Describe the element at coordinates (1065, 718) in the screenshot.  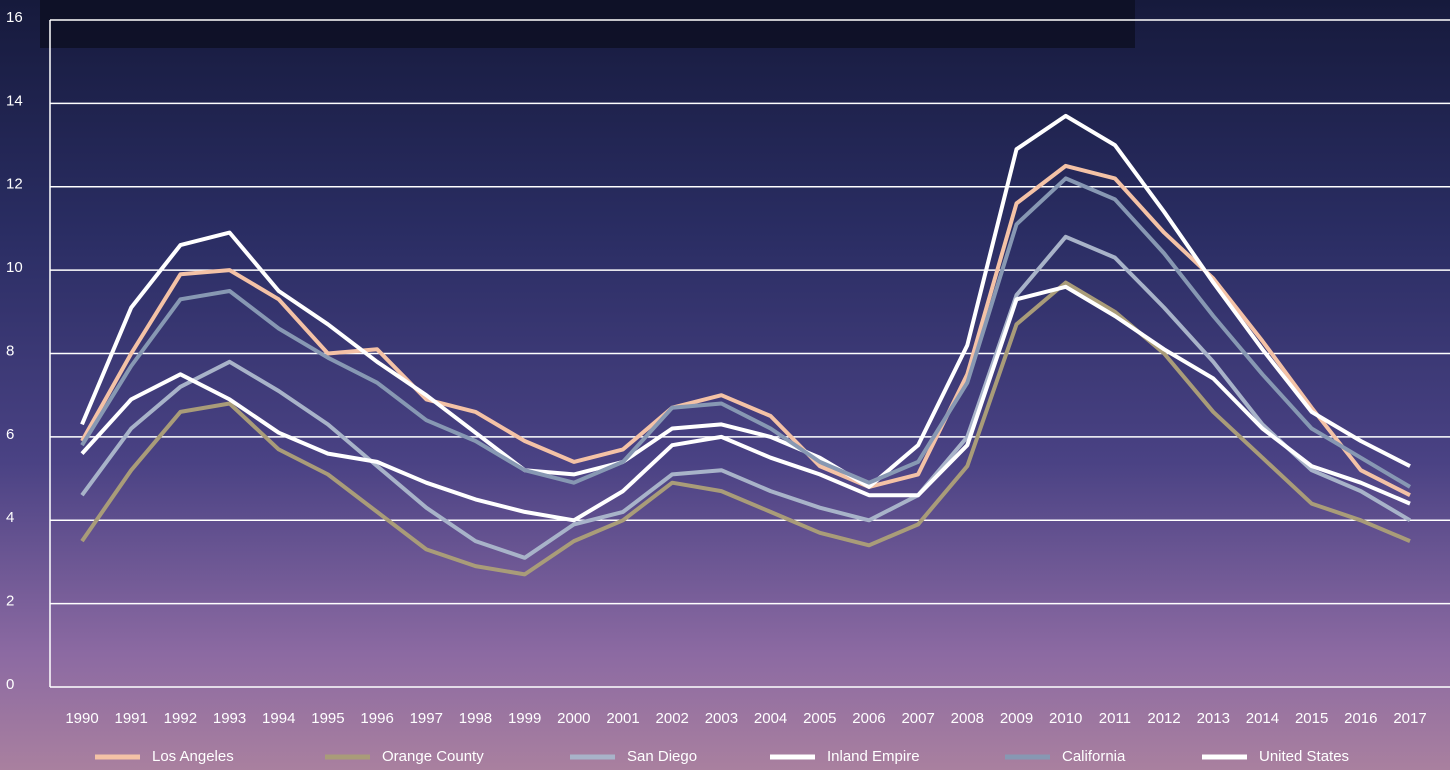
I see `x-tick-label: 2010` at that location.